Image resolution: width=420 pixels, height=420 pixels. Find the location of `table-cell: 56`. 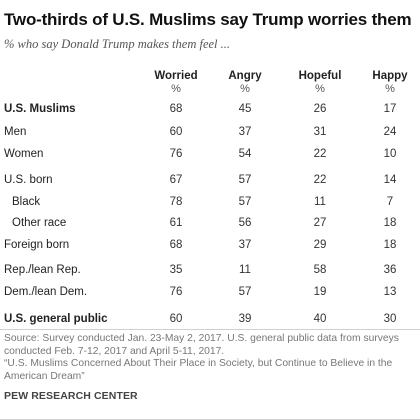

table-cell: 56 is located at coordinates (245, 223).